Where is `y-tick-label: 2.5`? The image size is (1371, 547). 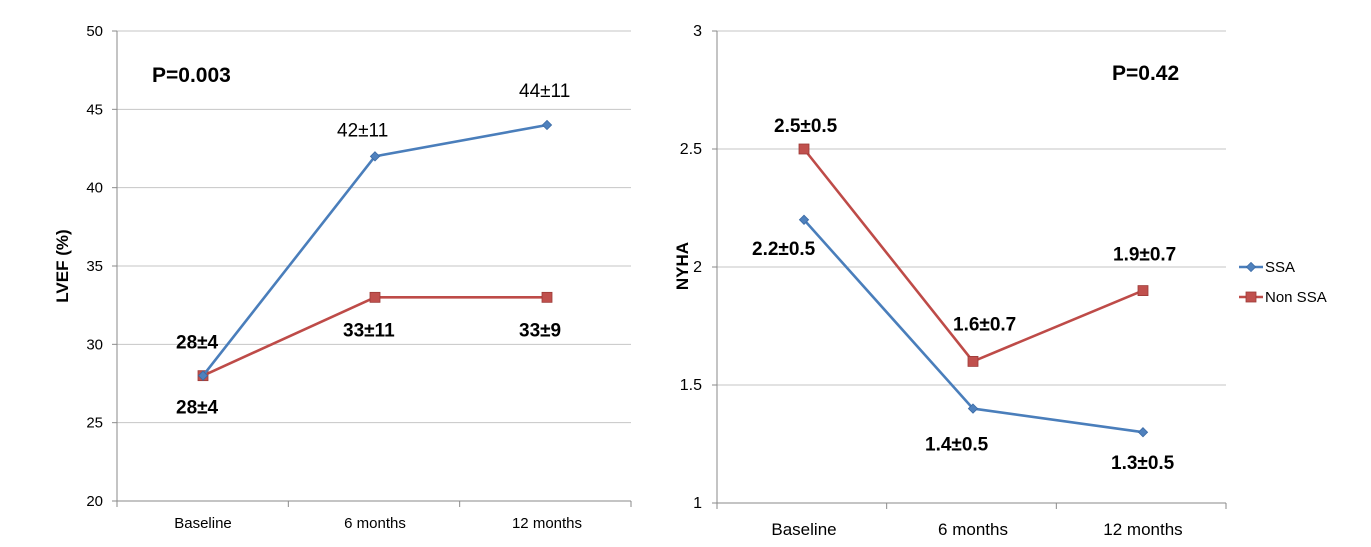 y-tick-label: 2.5 is located at coordinates (691, 149).